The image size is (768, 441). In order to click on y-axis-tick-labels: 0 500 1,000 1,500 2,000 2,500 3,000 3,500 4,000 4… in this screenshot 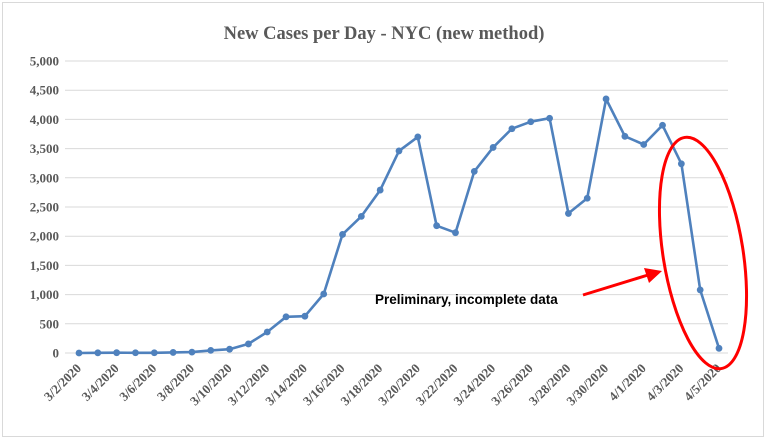, I will do `click(44, 207)`.